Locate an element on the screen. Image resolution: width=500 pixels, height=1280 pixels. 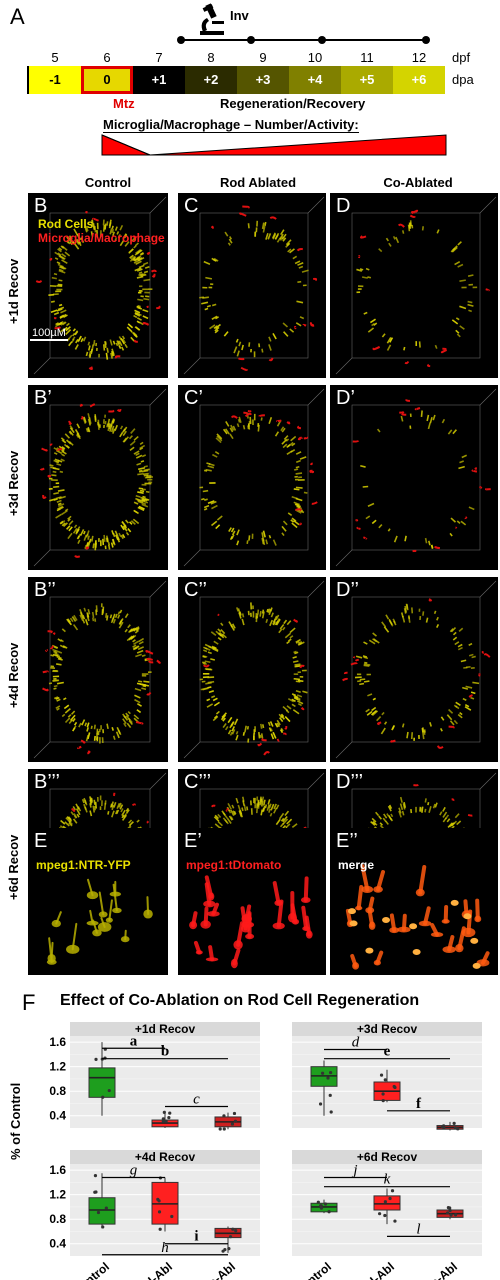
facet-title: +3d Recov is located at coordinates (387, 1029).